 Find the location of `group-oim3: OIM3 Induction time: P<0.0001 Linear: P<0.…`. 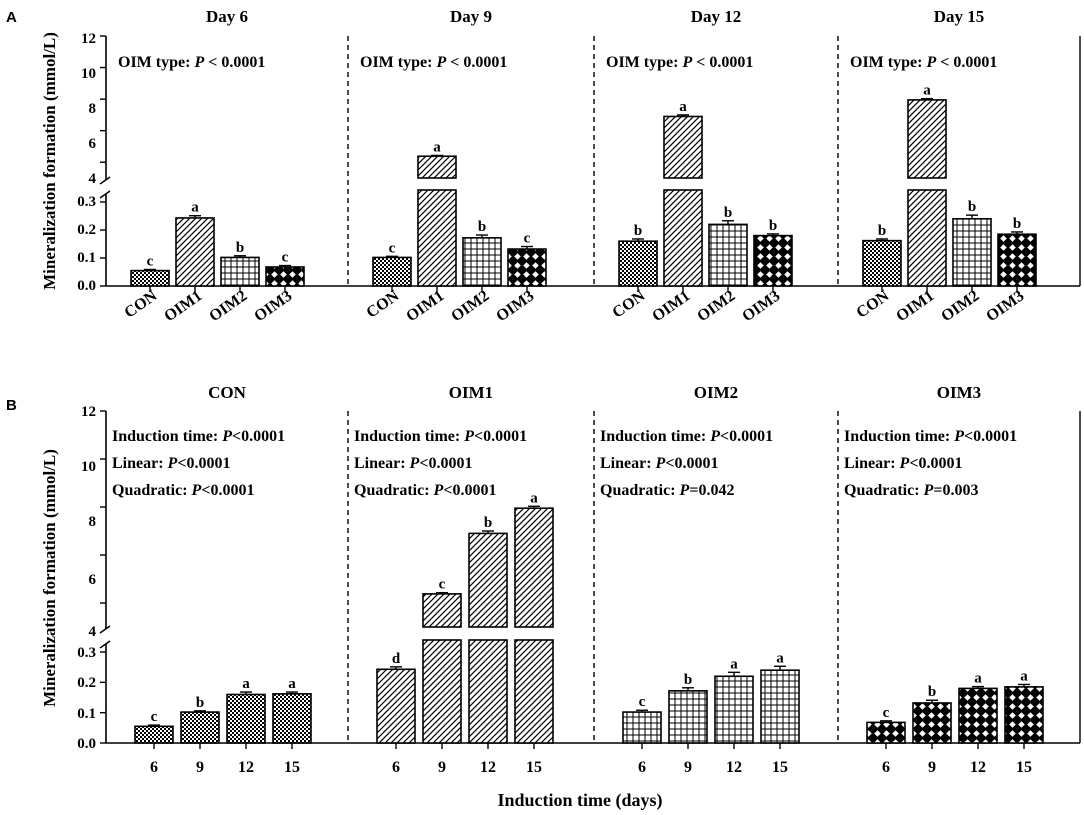

group-oim3: OIM3 Induction time: P<0.0001 Linear: P<0.… is located at coordinates (944, 579).